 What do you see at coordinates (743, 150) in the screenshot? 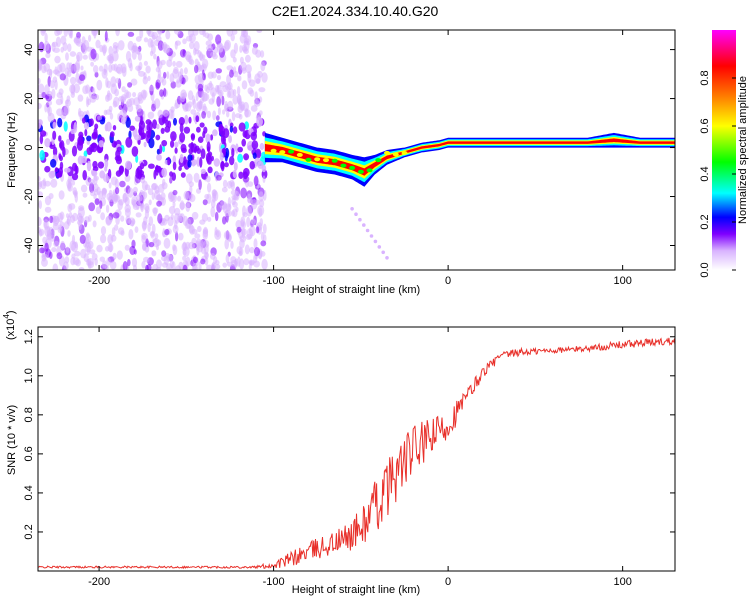
I see `colorbar-label: Normalized spectral amplitude` at bounding box center [743, 150].